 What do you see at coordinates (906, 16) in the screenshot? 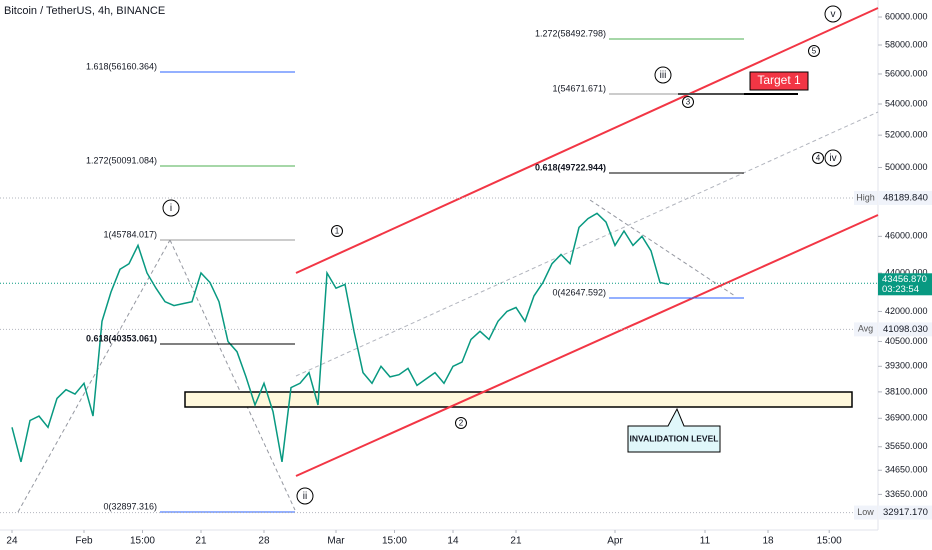
I see `y-tick-label: 60000.000` at bounding box center [906, 16].